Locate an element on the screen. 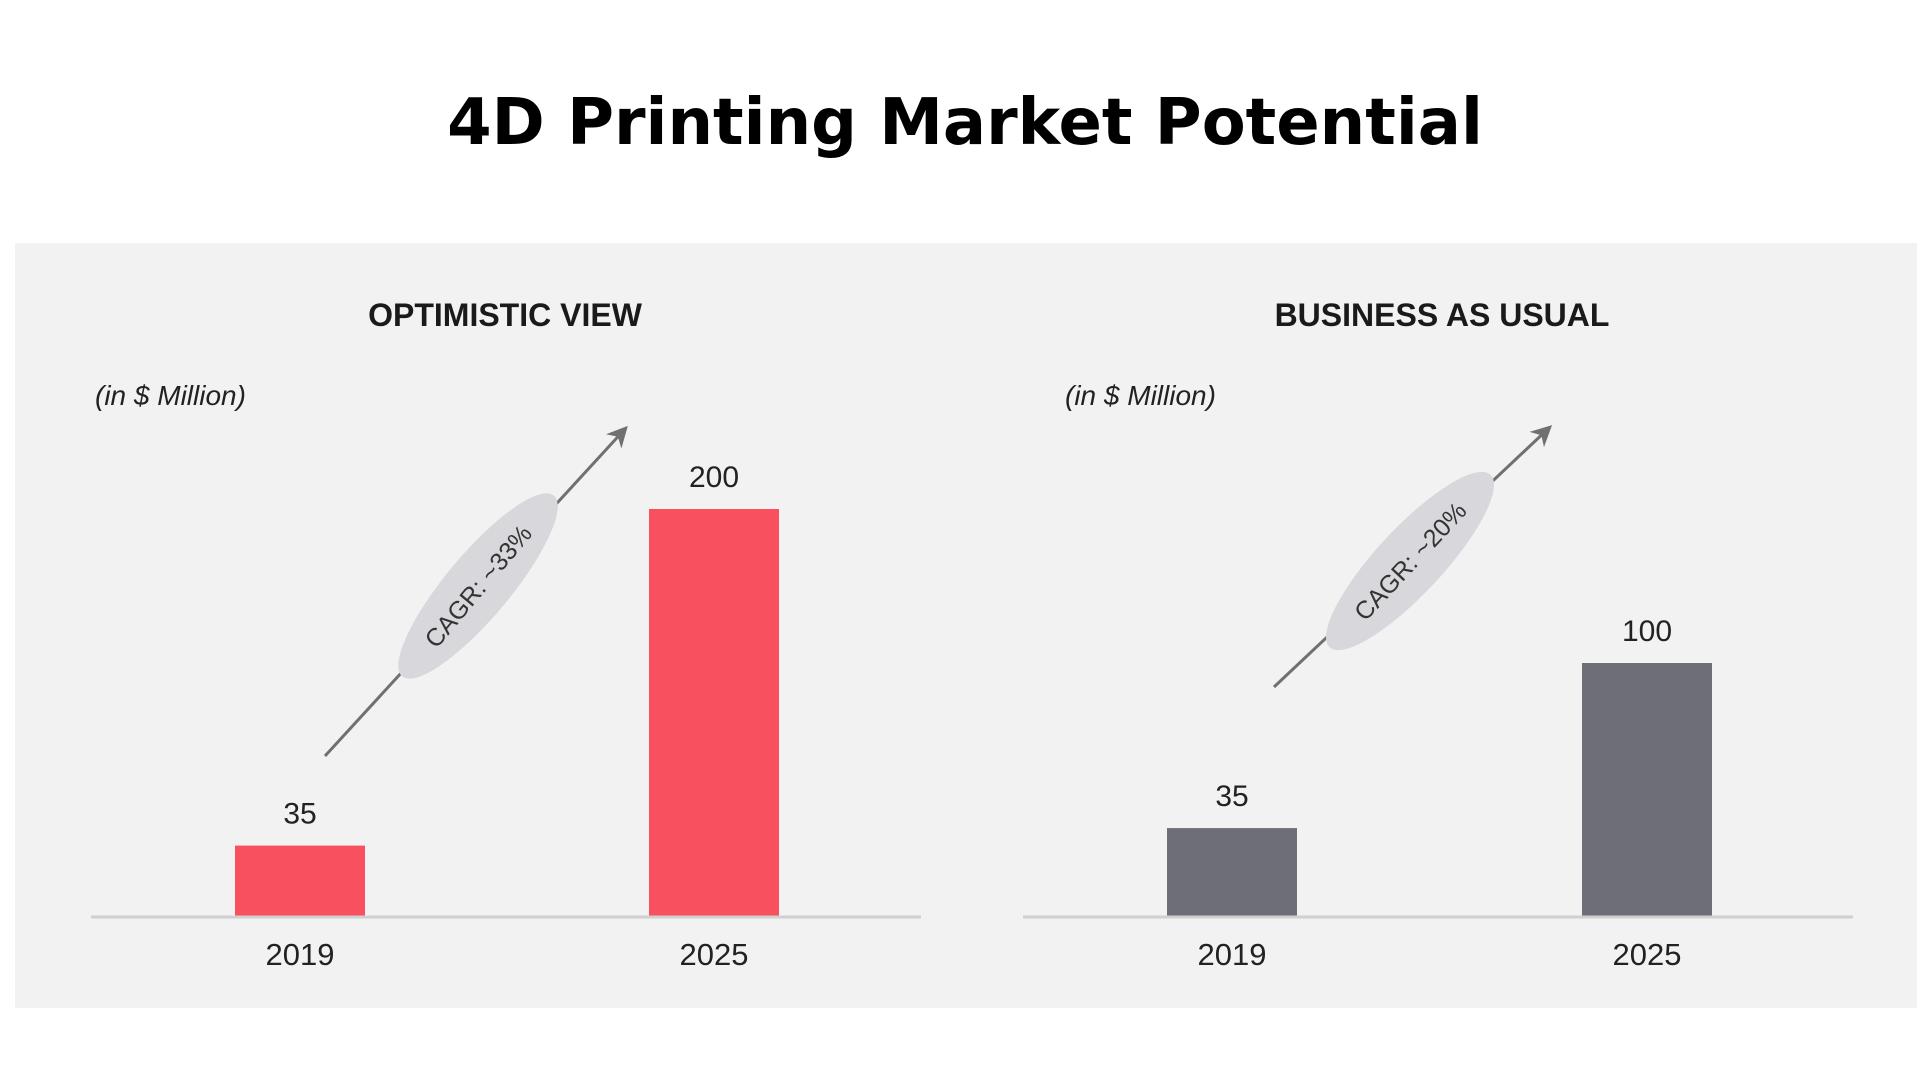 The height and width of the screenshot is (1080, 1920). category-label-optimistic-2025: 2025 is located at coordinates (714, 954).